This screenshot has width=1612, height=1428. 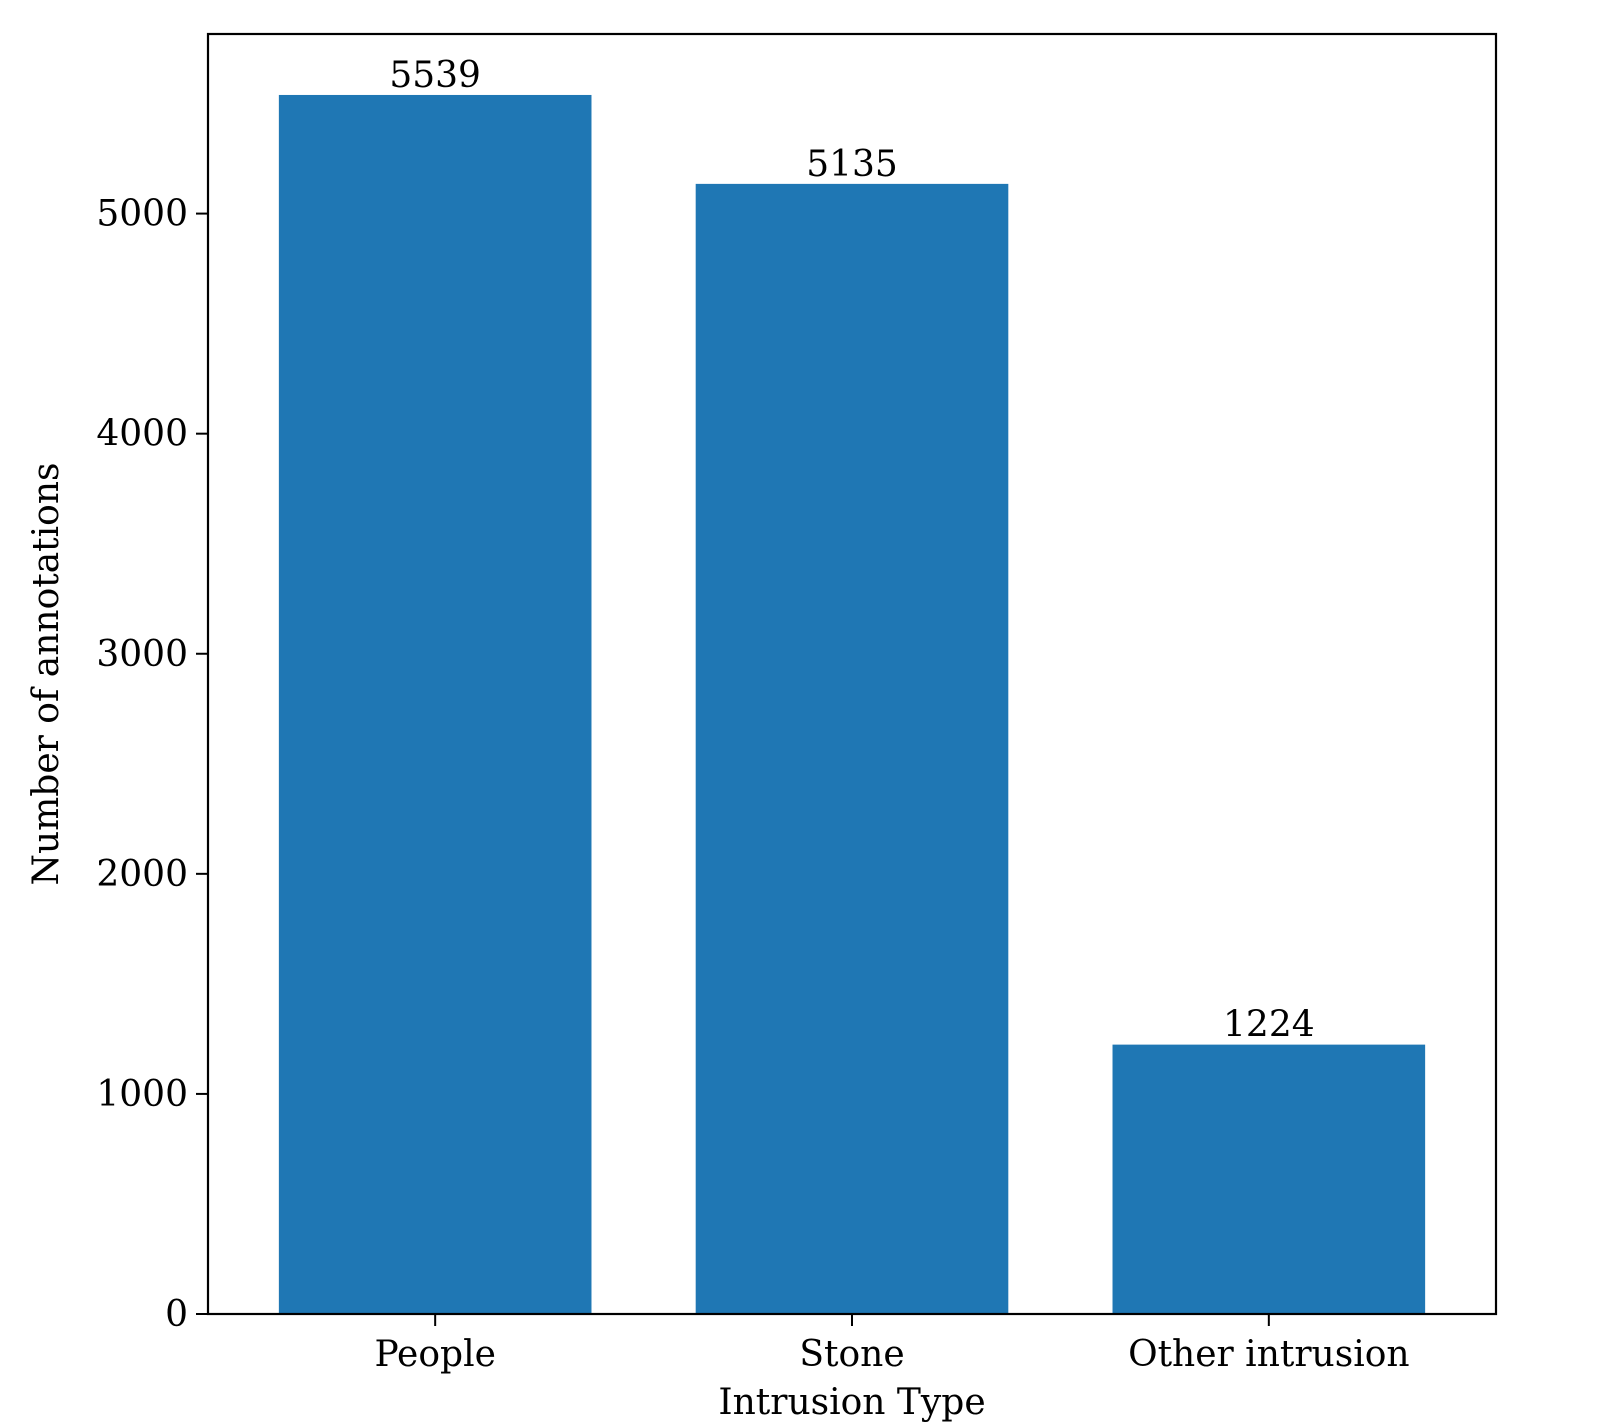 What do you see at coordinates (152, 764) in the screenshot?
I see `y-axis: 0 1000 2000 3000 4000 5000` at bounding box center [152, 764].